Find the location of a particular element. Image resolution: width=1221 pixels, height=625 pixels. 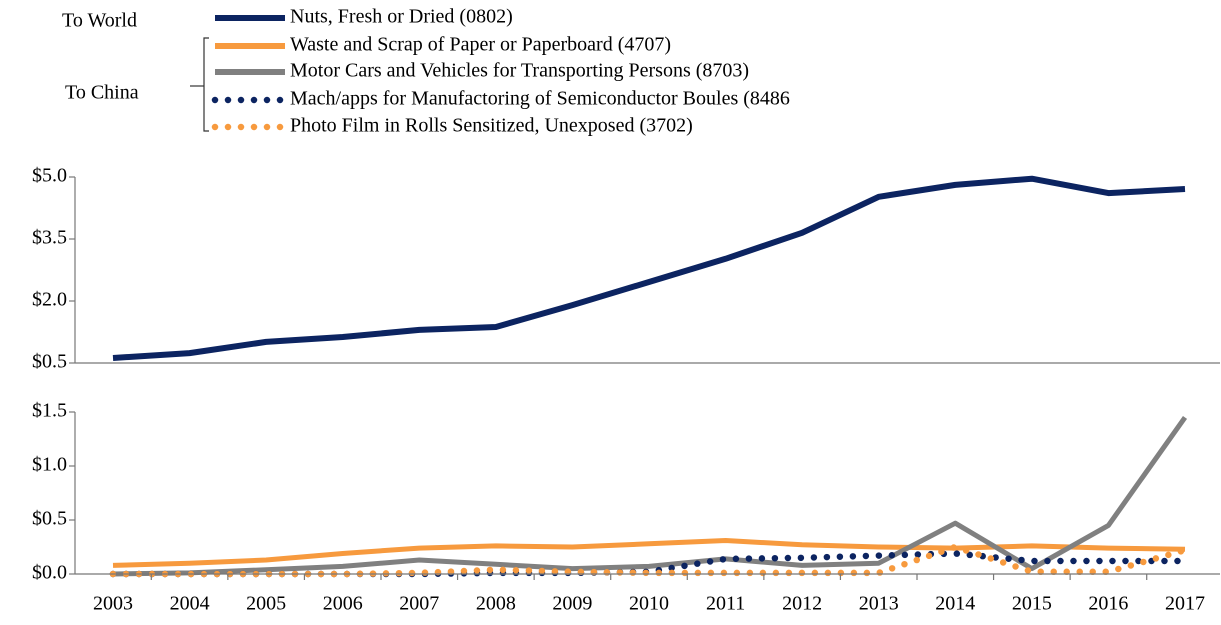

x-tick-label: 2004 is located at coordinates (190, 604).